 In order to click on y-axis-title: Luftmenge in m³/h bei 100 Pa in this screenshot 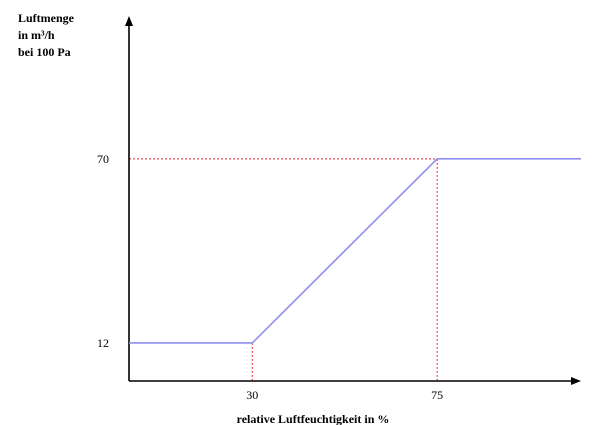, I will do `click(46, 35)`.